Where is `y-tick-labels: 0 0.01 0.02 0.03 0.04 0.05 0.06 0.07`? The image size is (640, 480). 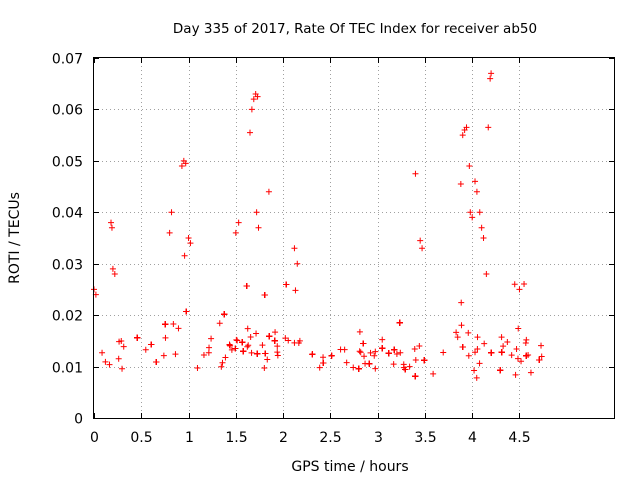
y-tick-labels: 0 0.01 0.02 0.03 0.04 0.05 0.06 0.07 is located at coordinates (67, 240).